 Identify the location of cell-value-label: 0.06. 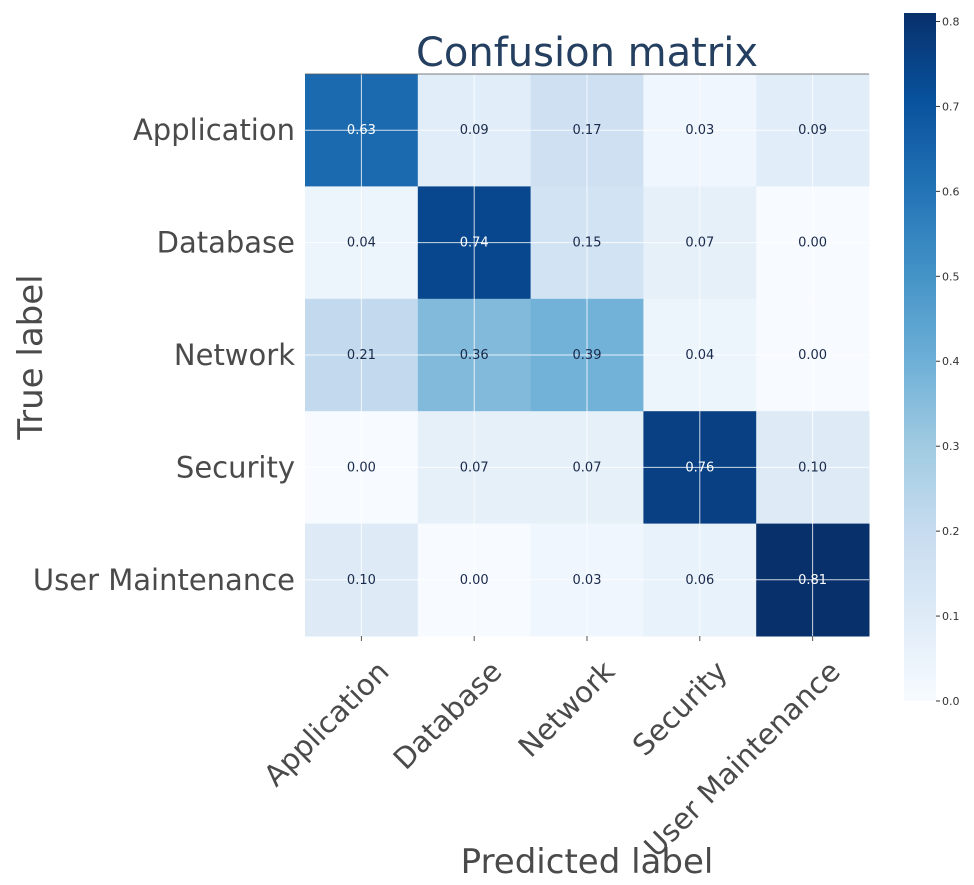
(699, 580).